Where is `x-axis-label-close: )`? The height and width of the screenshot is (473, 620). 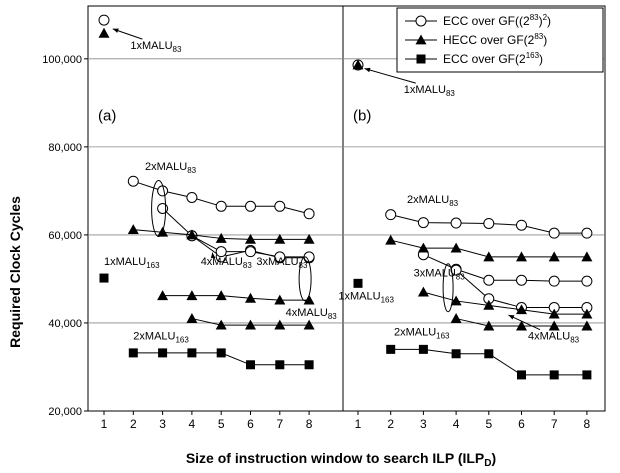
x-axis-label-close: ) is located at coordinates (494, 458).